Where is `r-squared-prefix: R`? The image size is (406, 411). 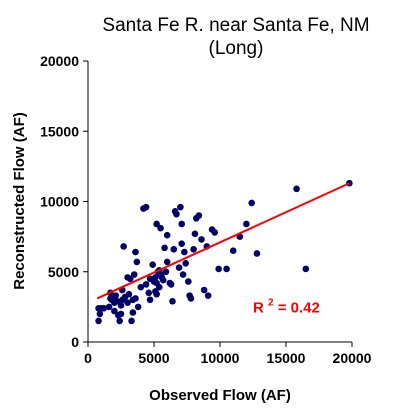
r-squared-prefix: R is located at coordinates (258, 307).